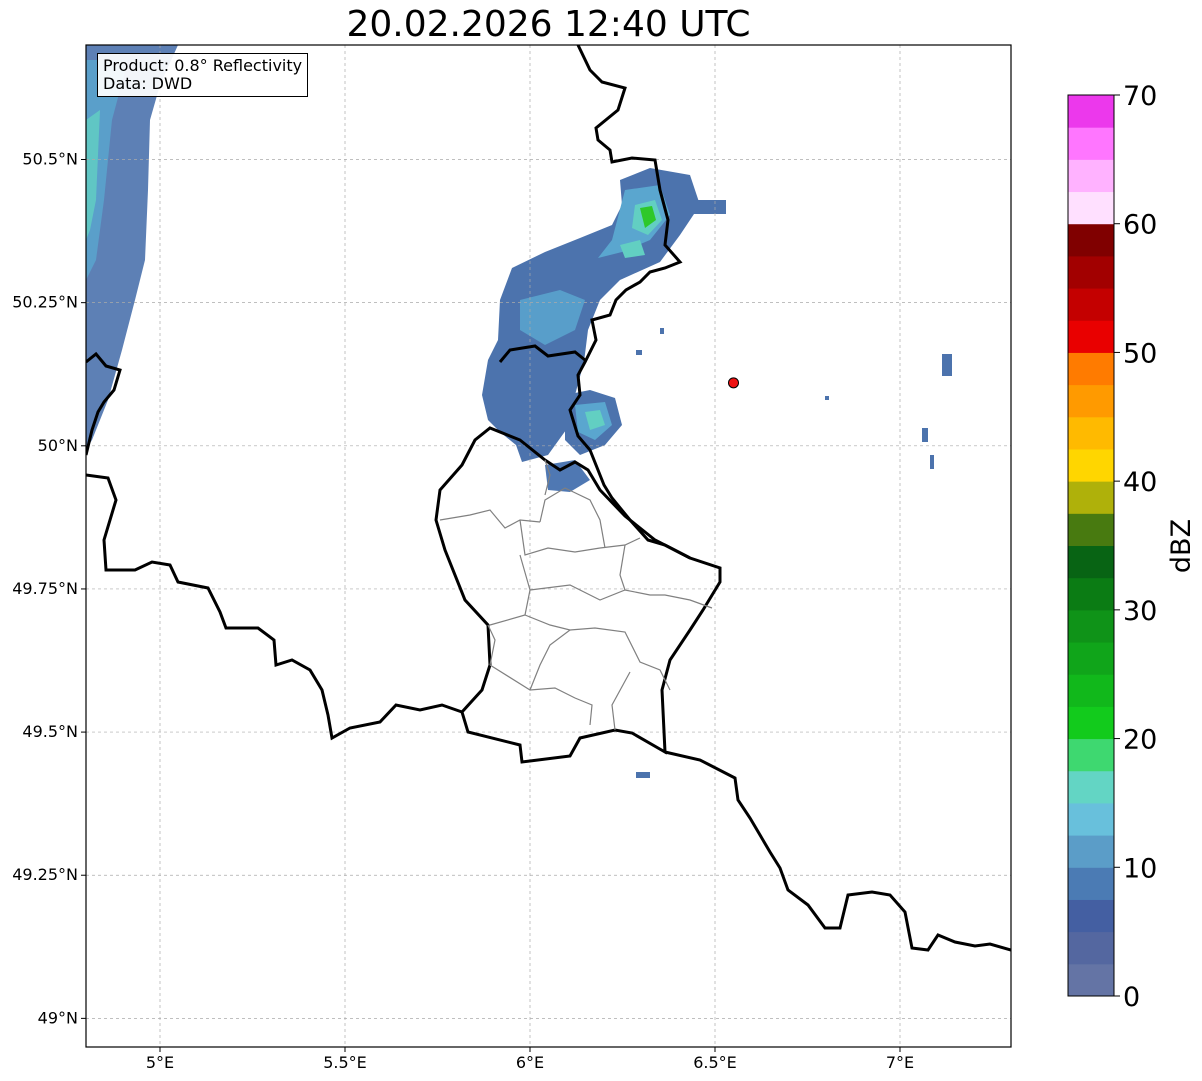 This screenshot has width=1202, height=1081. I want to click on be-de-border, so click(629, 302).